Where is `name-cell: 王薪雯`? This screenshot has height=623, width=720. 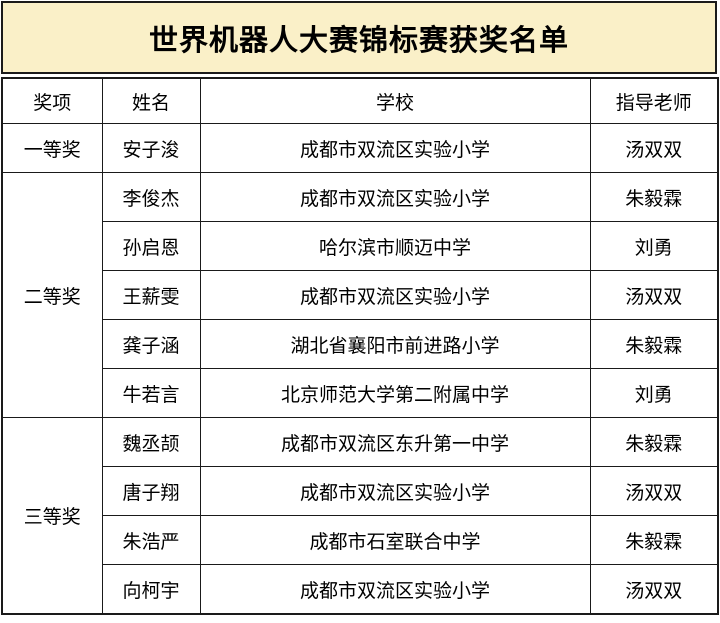
name-cell: 王薪雯 is located at coordinates (151, 295).